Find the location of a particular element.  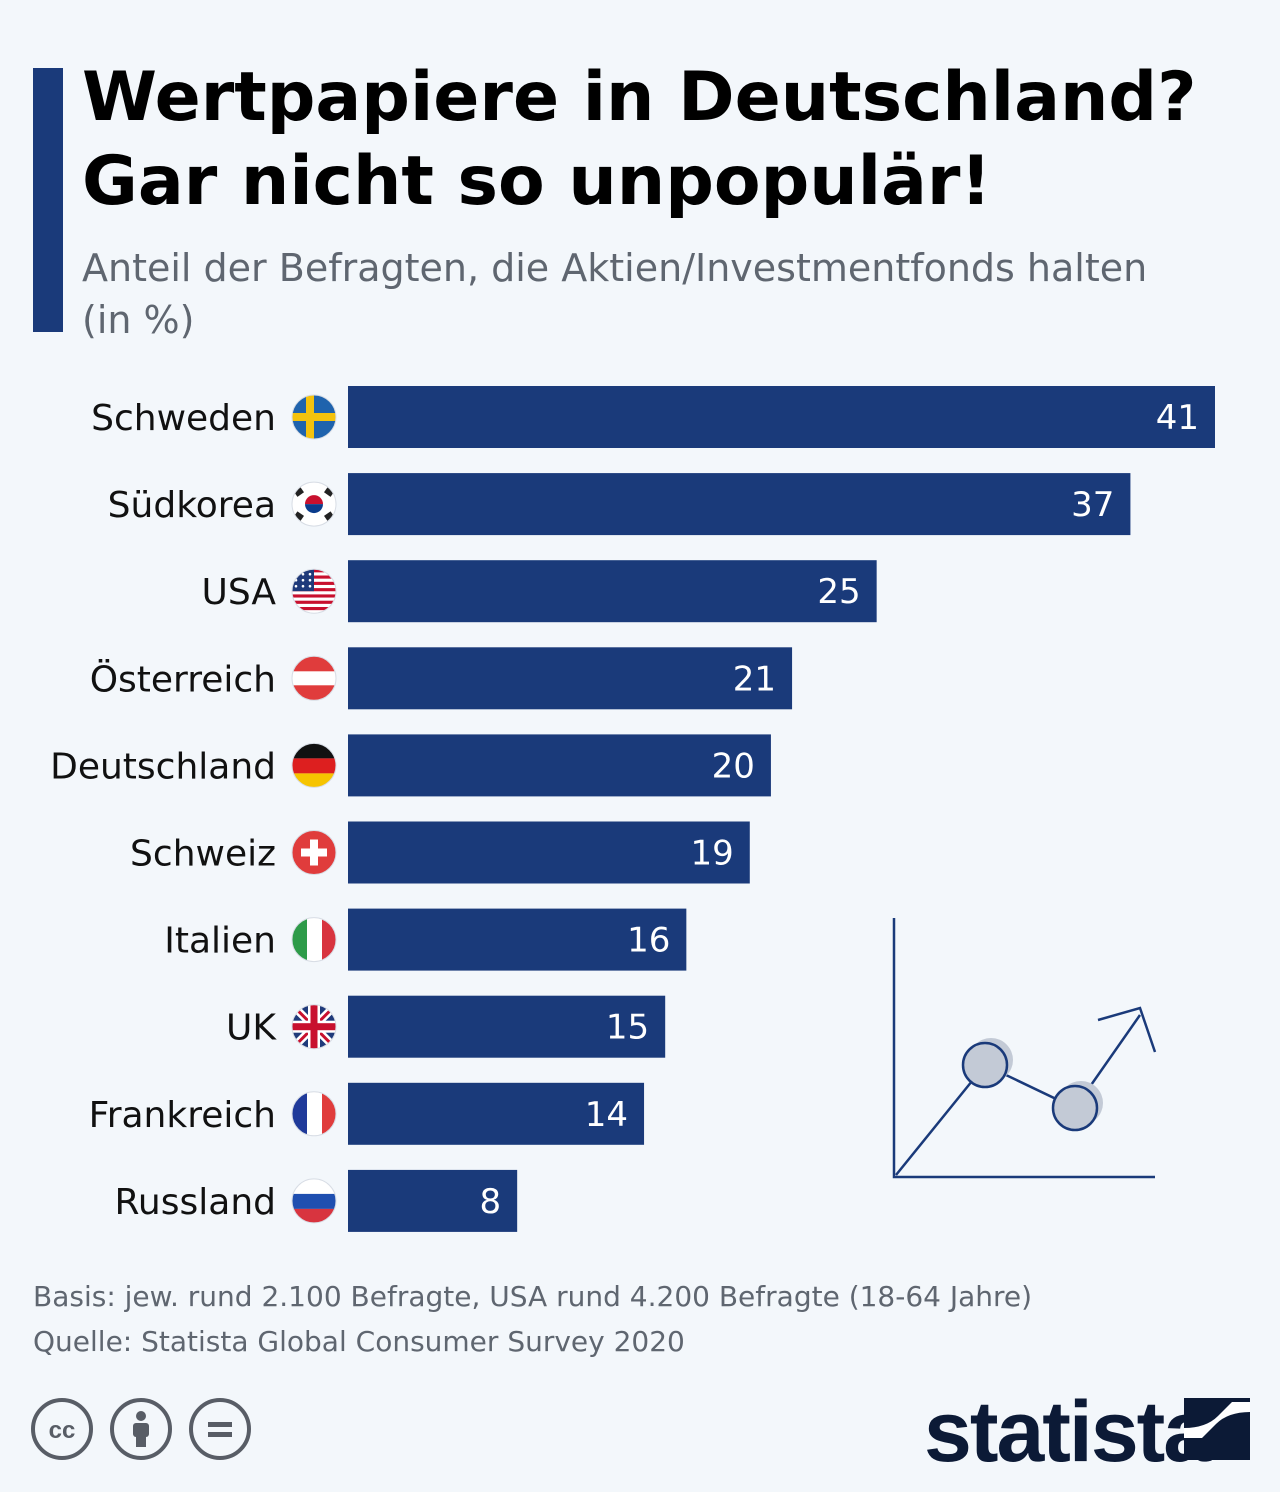

bar-usa is located at coordinates (612, 591).